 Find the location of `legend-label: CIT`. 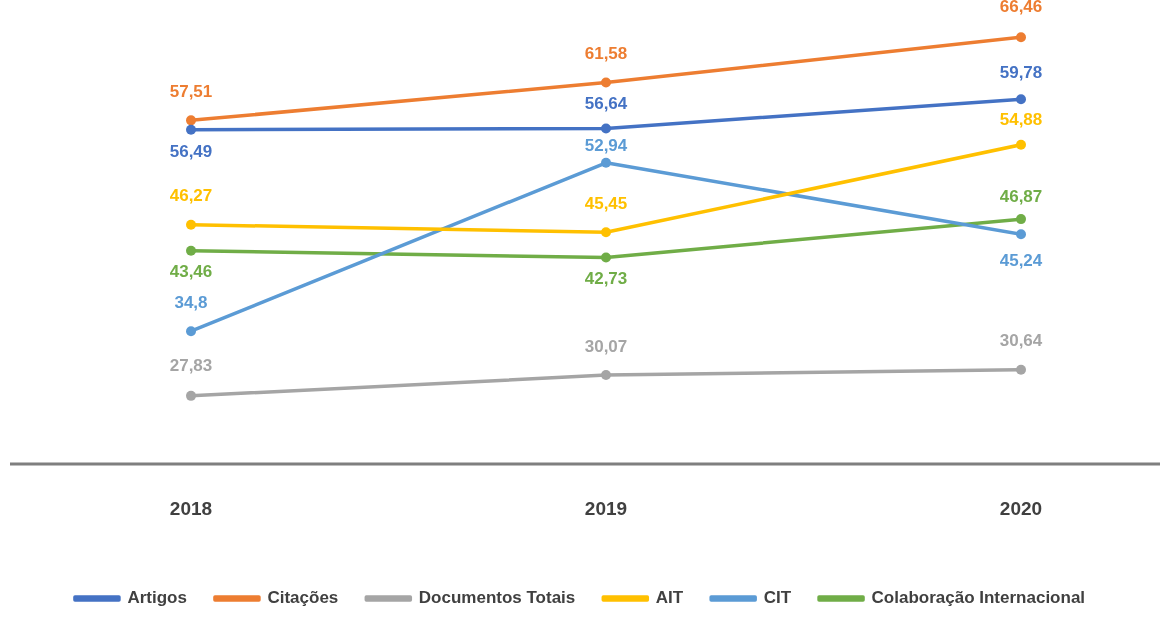

legend-label: CIT is located at coordinates (777, 598).